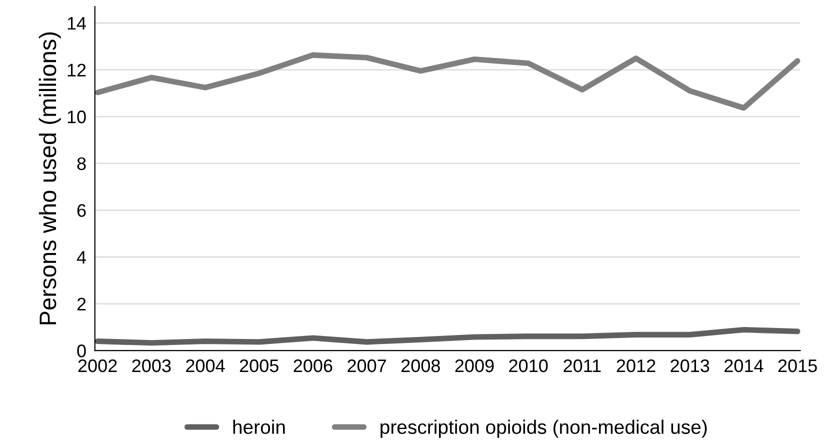 This screenshot has height=441, width=825. What do you see at coordinates (543, 429) in the screenshot?
I see `legend-label: prescription opioids (non-medical use)` at bounding box center [543, 429].